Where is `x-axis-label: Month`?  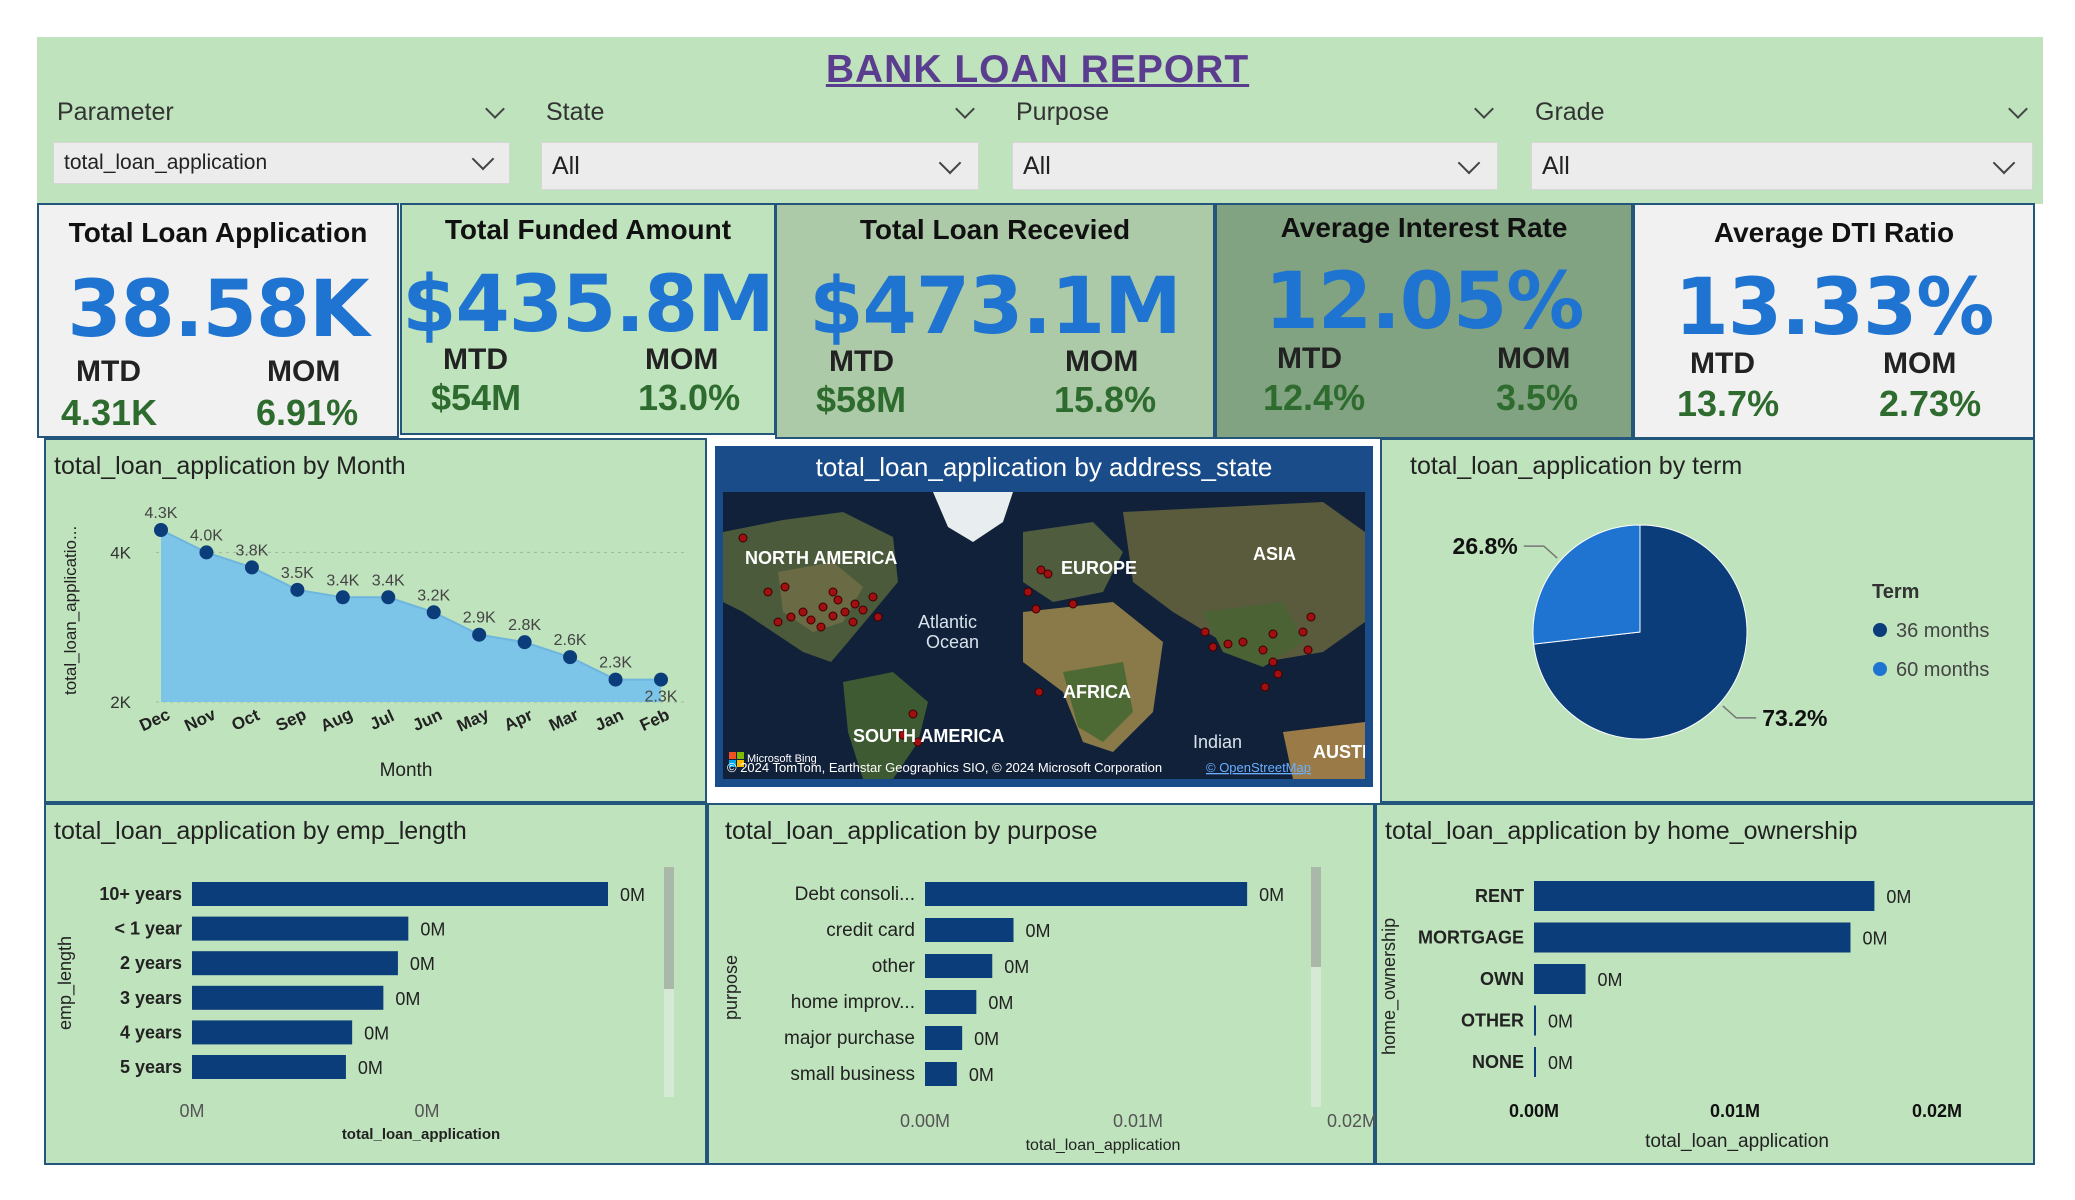 x-axis-label: Month is located at coordinates (406, 770).